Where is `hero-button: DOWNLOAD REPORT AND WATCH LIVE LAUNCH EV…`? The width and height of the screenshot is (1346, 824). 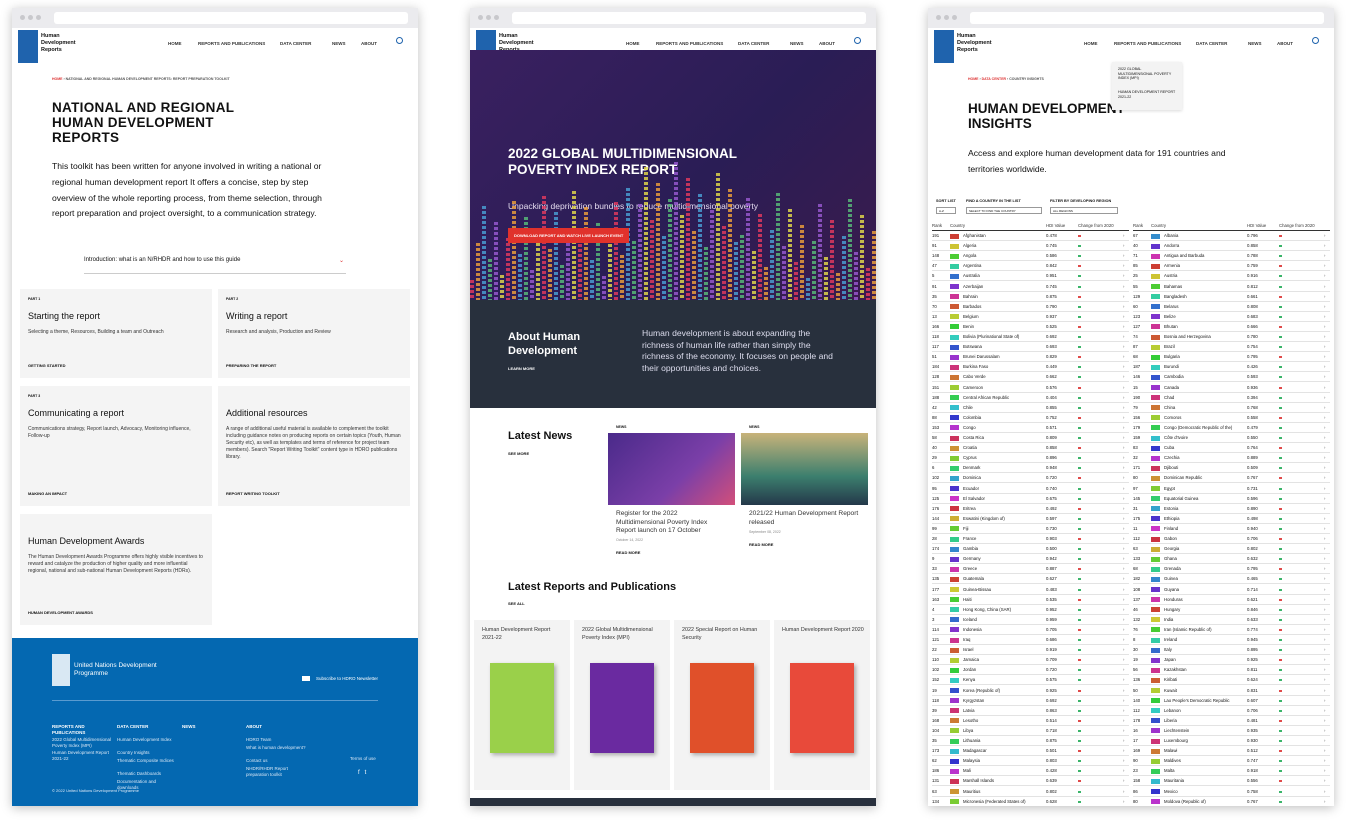 hero-button: DOWNLOAD REPORT AND WATCH LIVE LAUNCH EV… is located at coordinates (569, 235).